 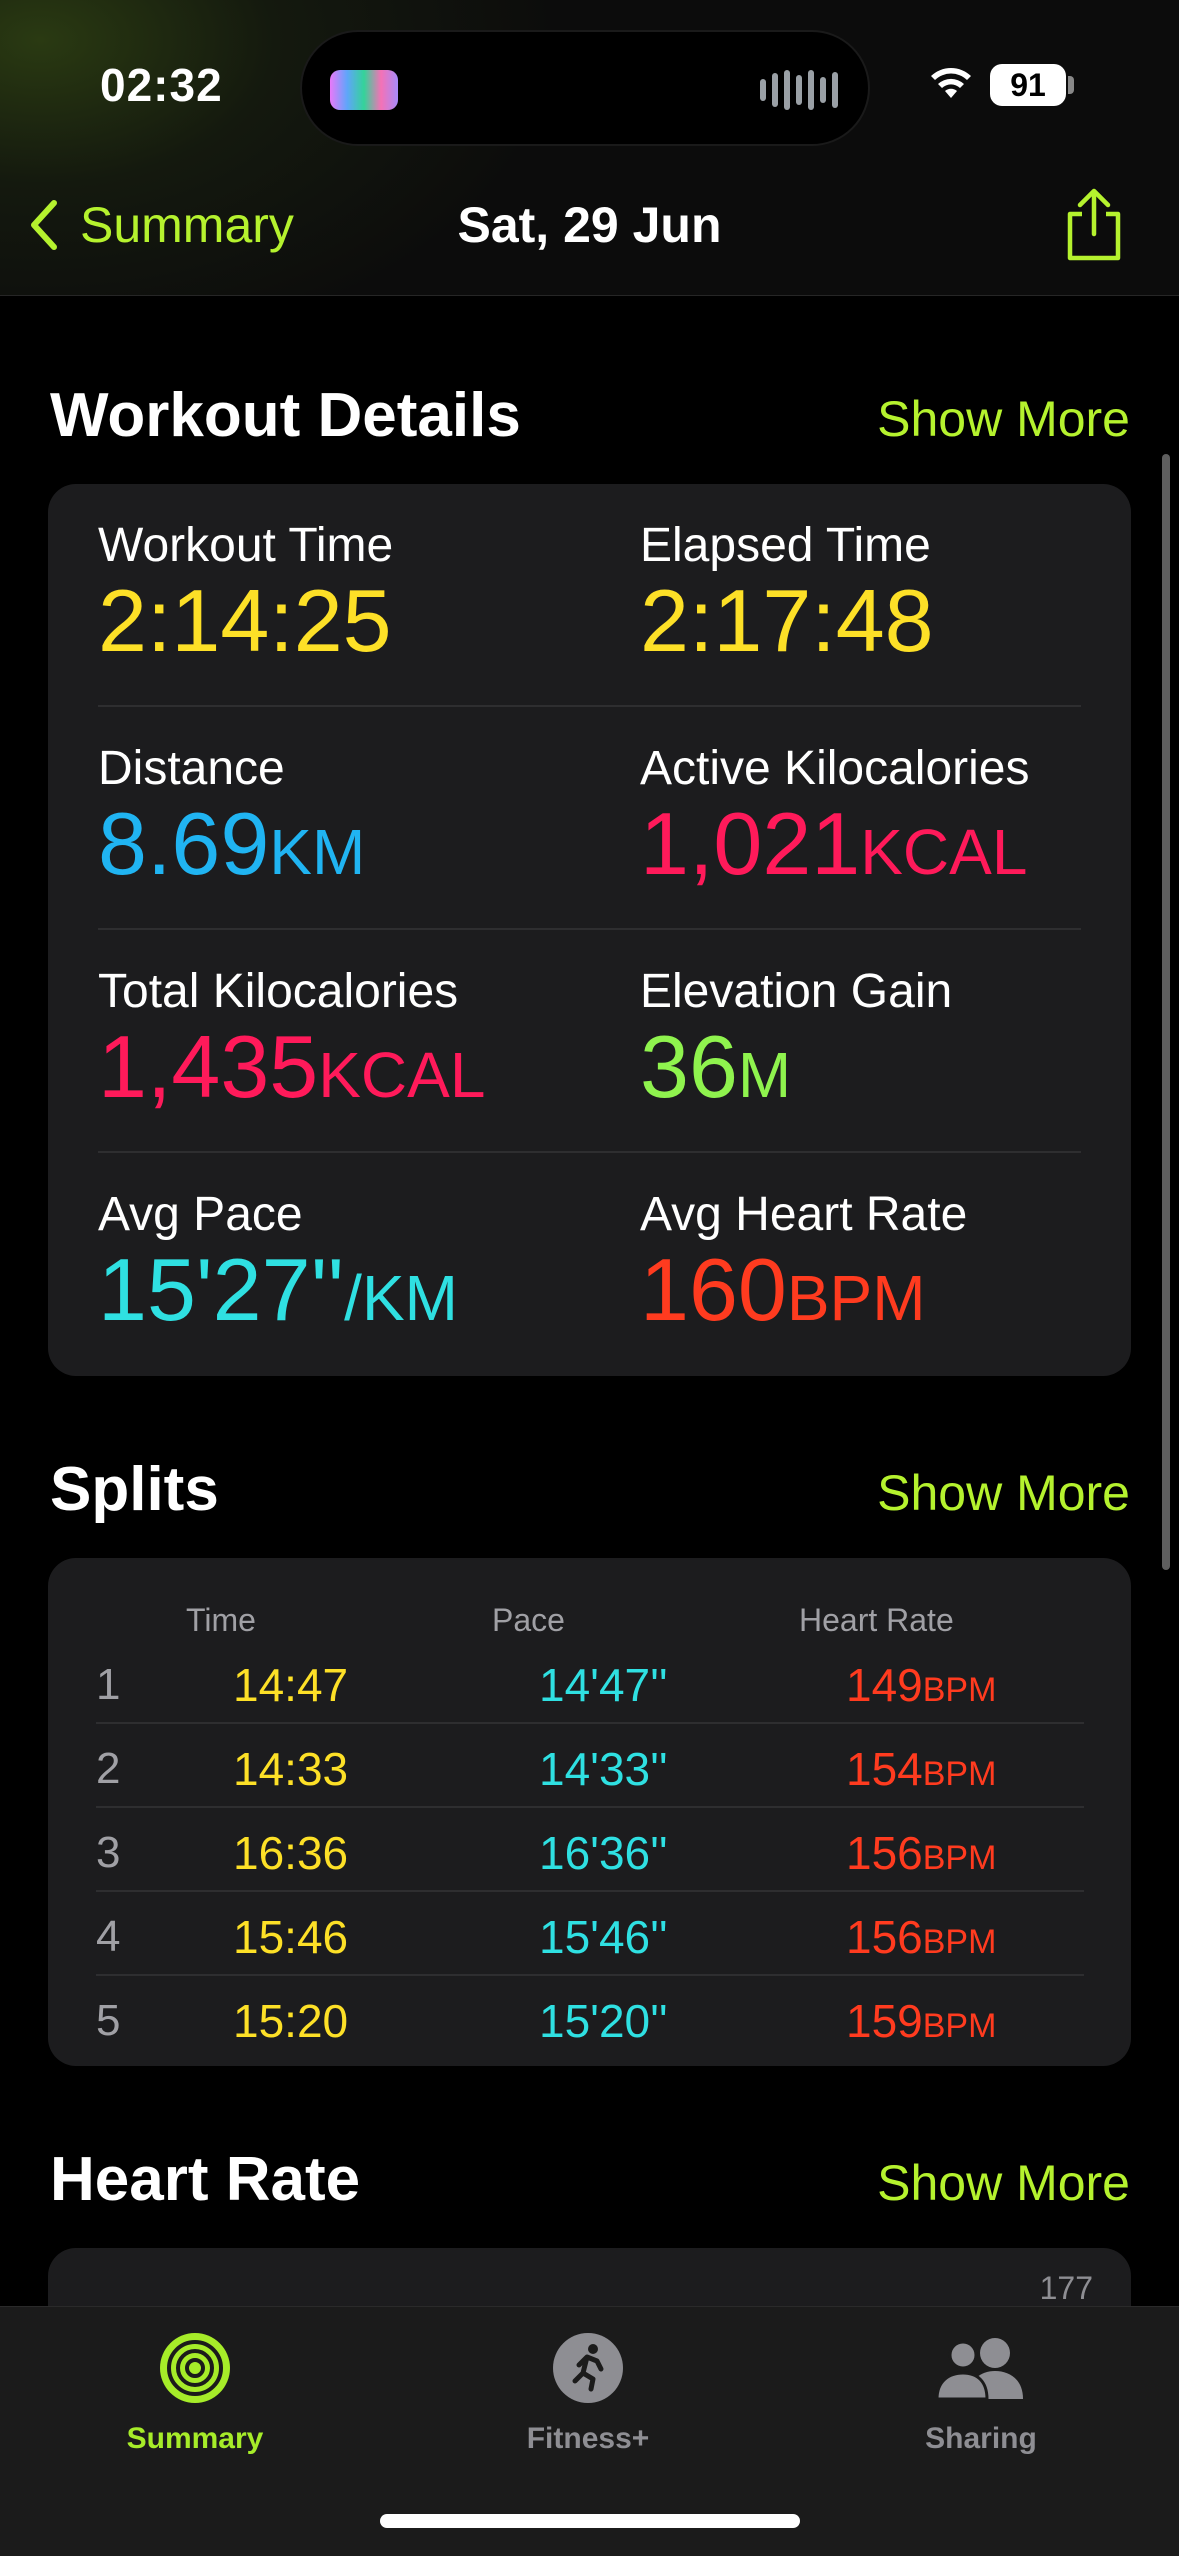 What do you see at coordinates (799, 90) in the screenshot?
I see `audio-waveform-icon` at bounding box center [799, 90].